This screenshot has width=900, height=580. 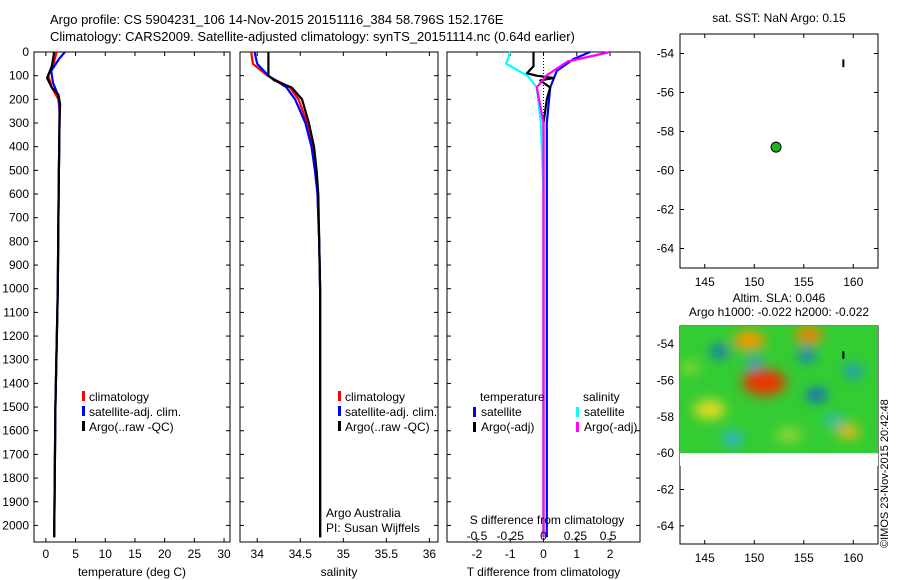 What do you see at coordinates (430, 554) in the screenshot?
I see `salinity-xtick-label: 36` at bounding box center [430, 554].